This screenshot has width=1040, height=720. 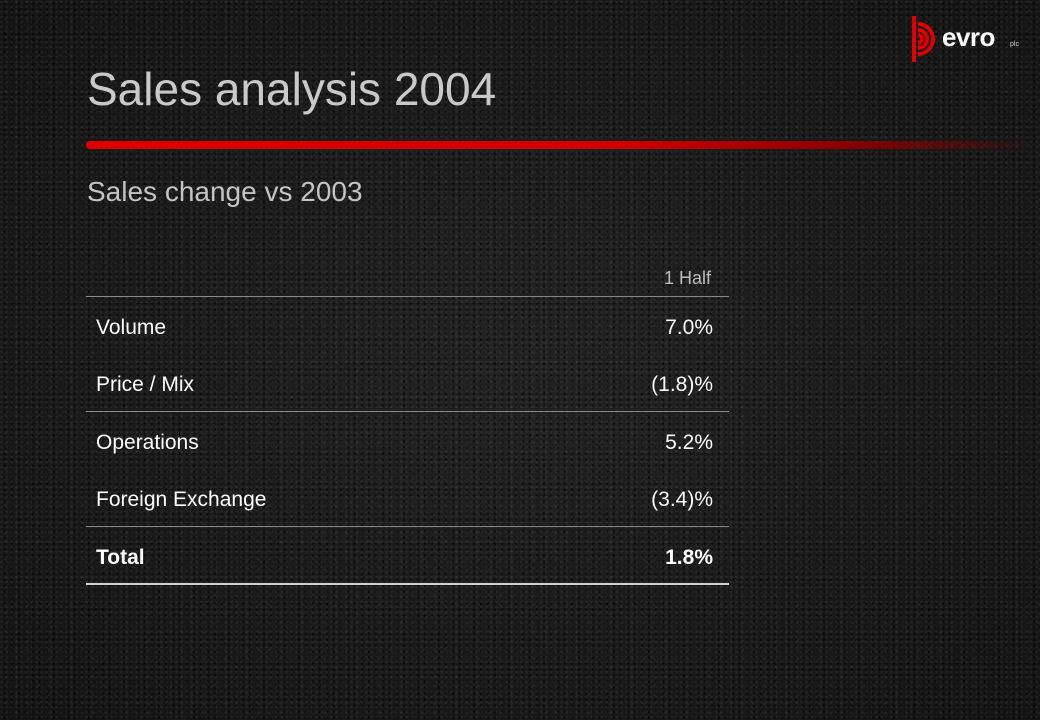 I want to click on logo-wordmark: evro, so click(x=968, y=37).